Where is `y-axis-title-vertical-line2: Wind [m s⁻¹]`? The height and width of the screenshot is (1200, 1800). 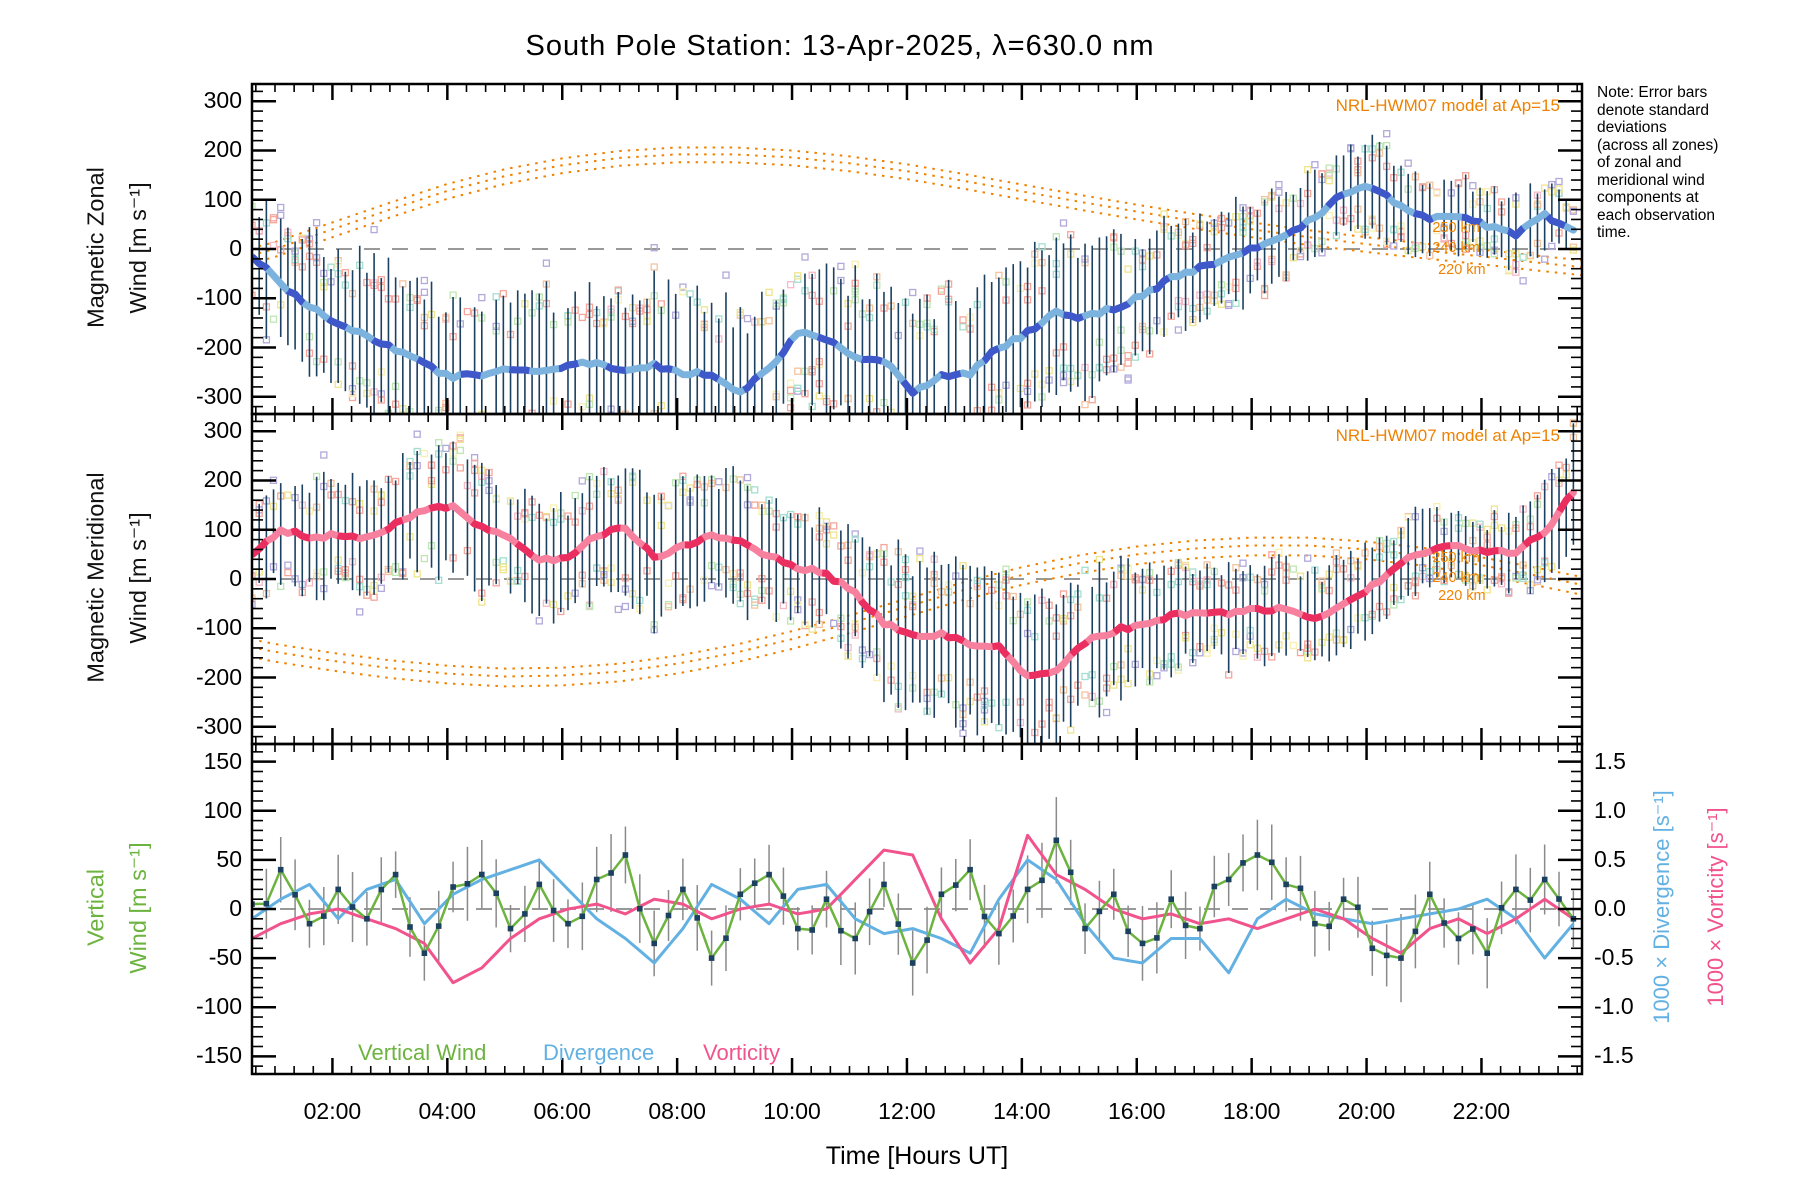
y-axis-title-vertical-line2: Wind [m s⁻¹] is located at coordinates (138, 908).